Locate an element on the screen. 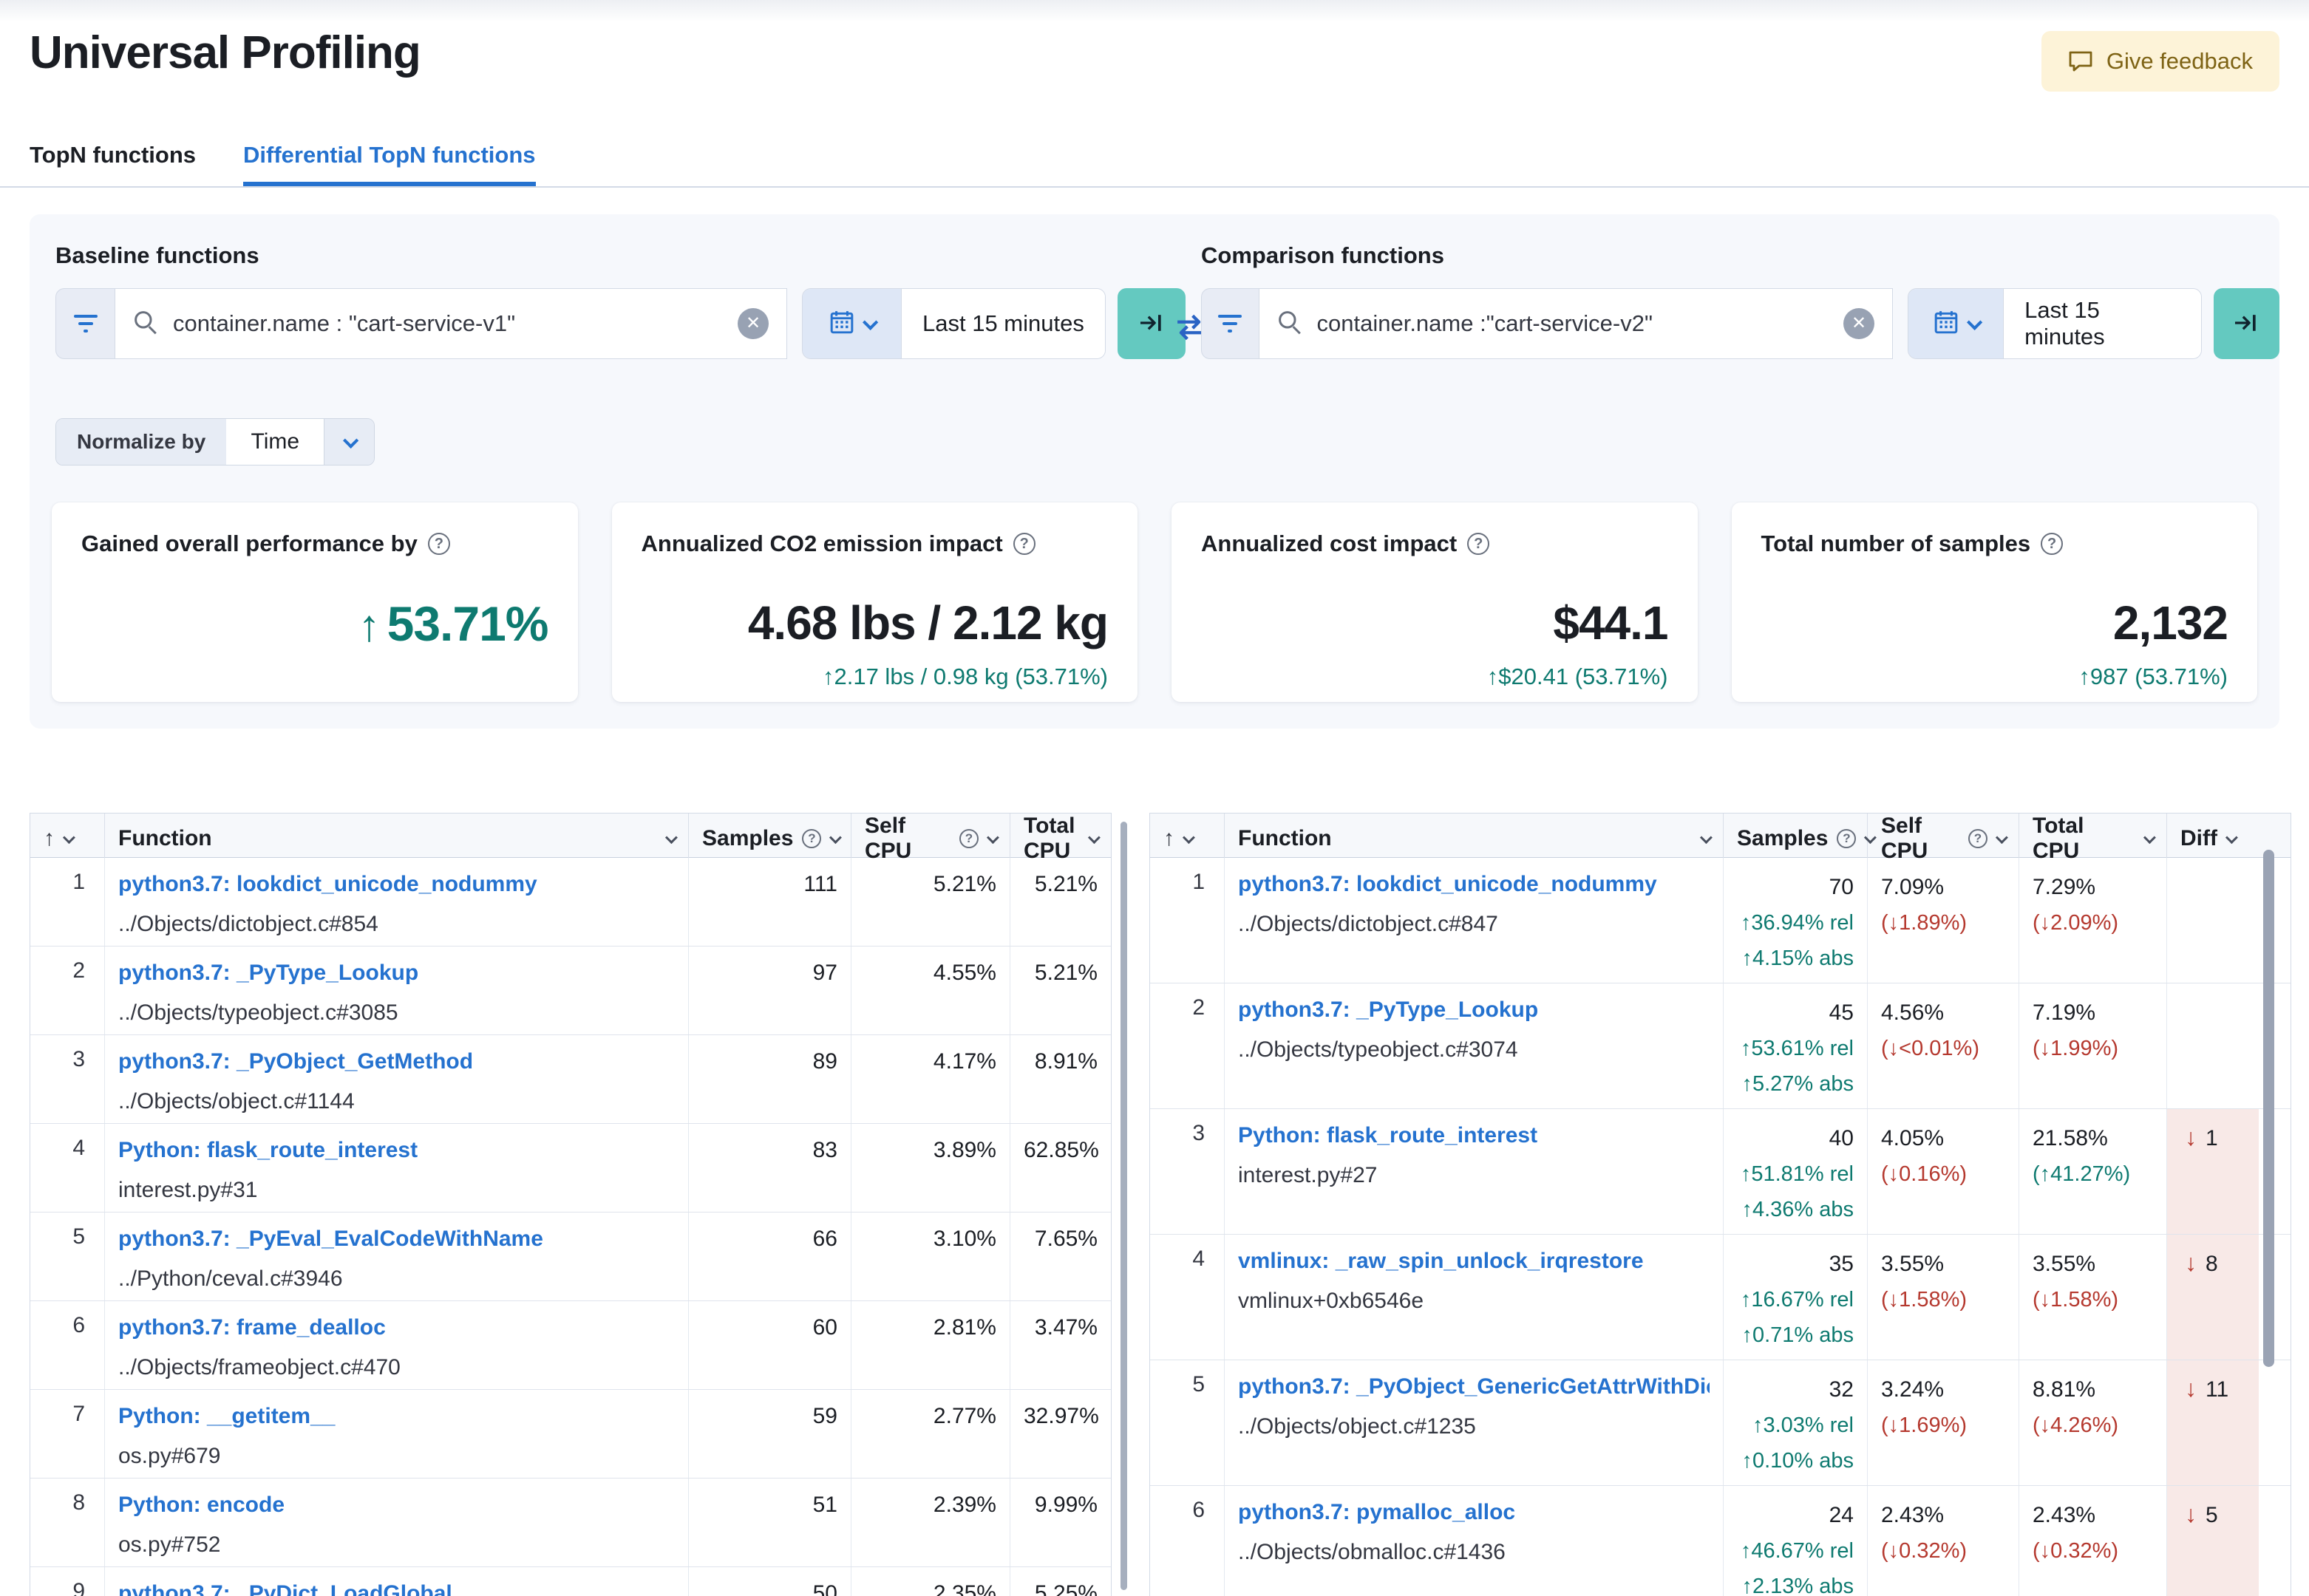  comparison-clear-icon: ✕ is located at coordinates (1859, 323).